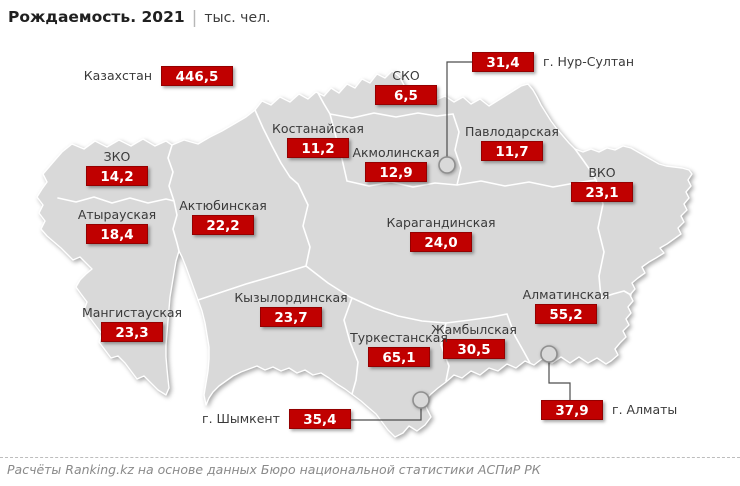 This screenshot has height=486, width=740. Describe the element at coordinates (318, 148) in the screenshot. I see `value-badge-kostanay: 11,2` at that location.